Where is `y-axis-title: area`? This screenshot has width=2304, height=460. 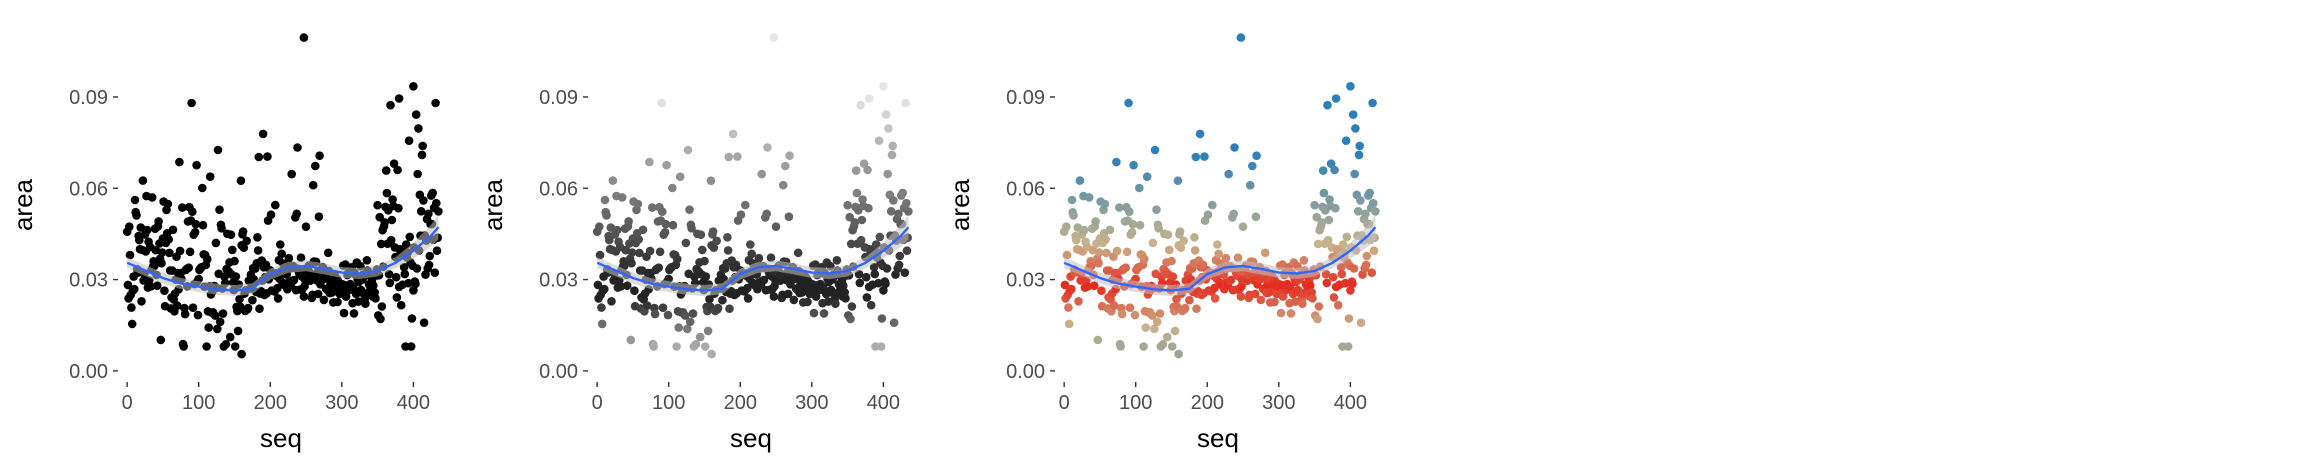 y-axis-title: area is located at coordinates (960, 204).